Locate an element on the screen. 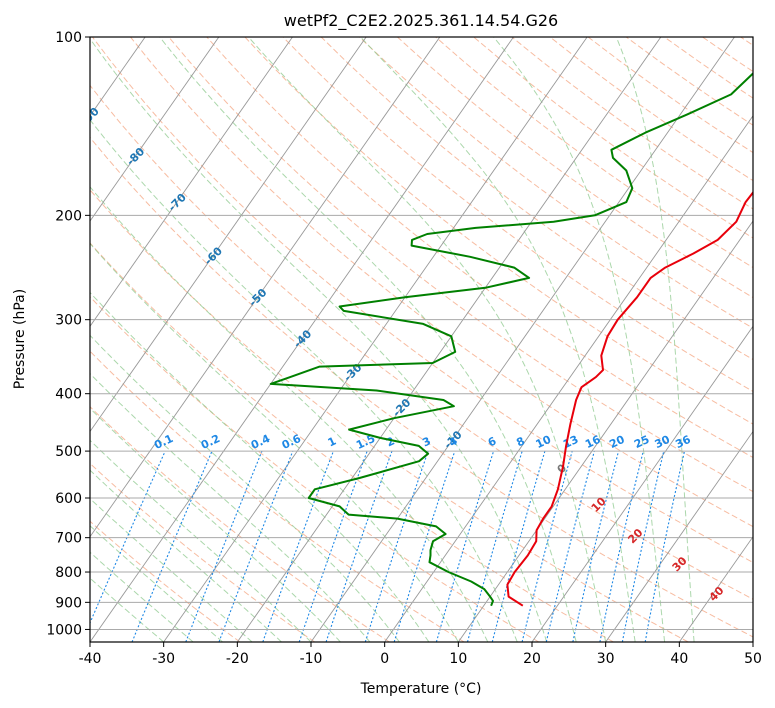  mixing-ratio-label: 0.6 is located at coordinates (291, 442).